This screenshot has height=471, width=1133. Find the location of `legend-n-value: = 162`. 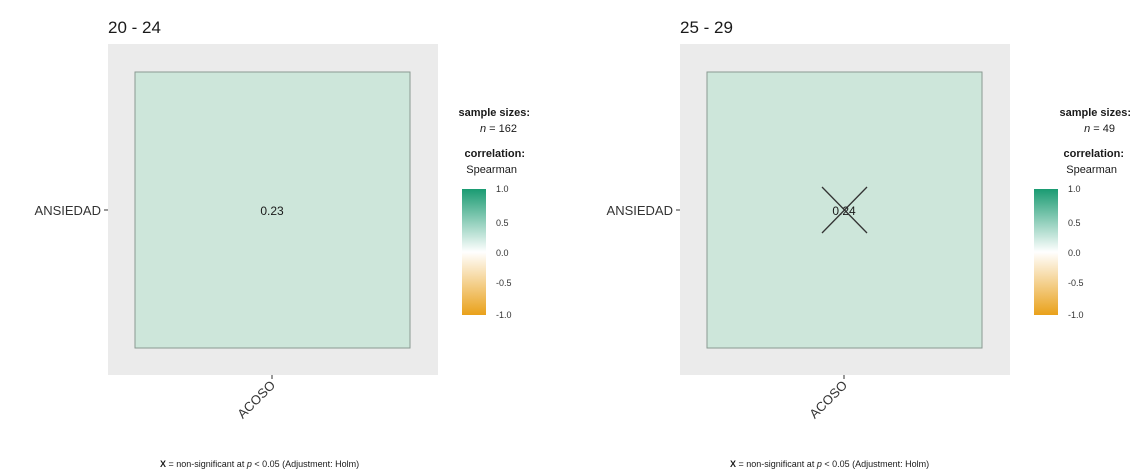

legend-n-value: = 162 is located at coordinates (501, 129).